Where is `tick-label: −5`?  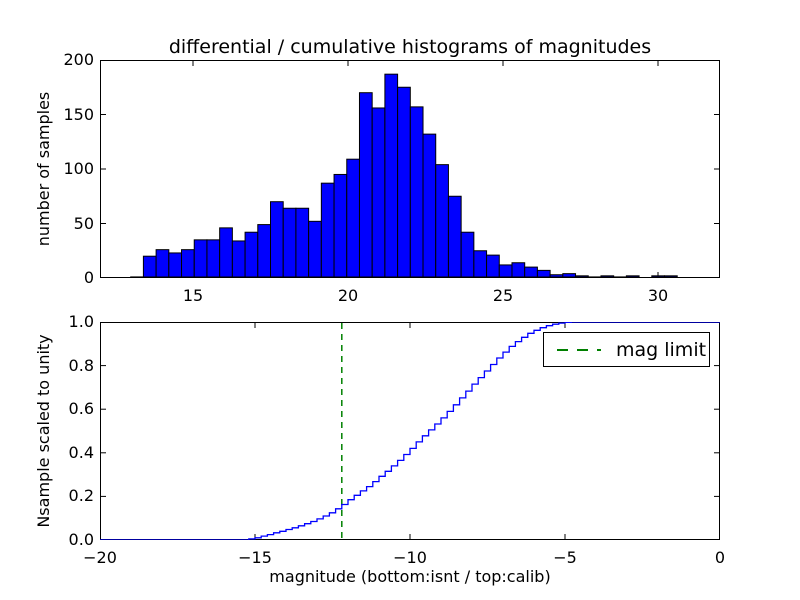
tick-label: −5 is located at coordinates (565, 557).